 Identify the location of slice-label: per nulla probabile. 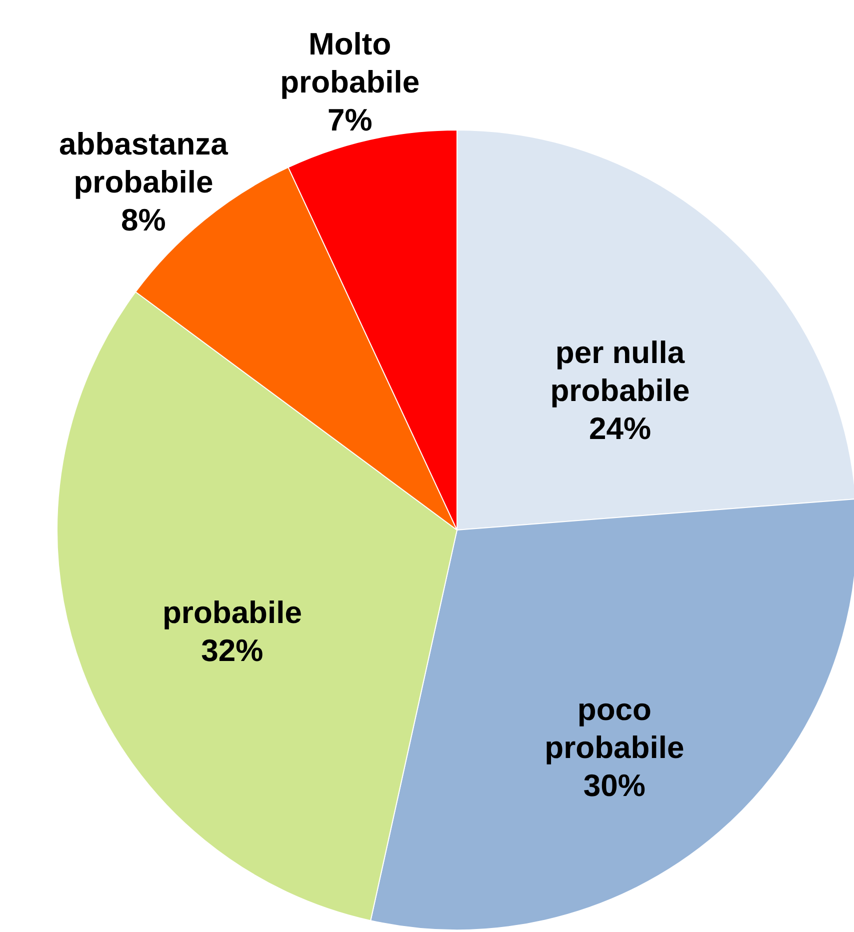
(620, 371).